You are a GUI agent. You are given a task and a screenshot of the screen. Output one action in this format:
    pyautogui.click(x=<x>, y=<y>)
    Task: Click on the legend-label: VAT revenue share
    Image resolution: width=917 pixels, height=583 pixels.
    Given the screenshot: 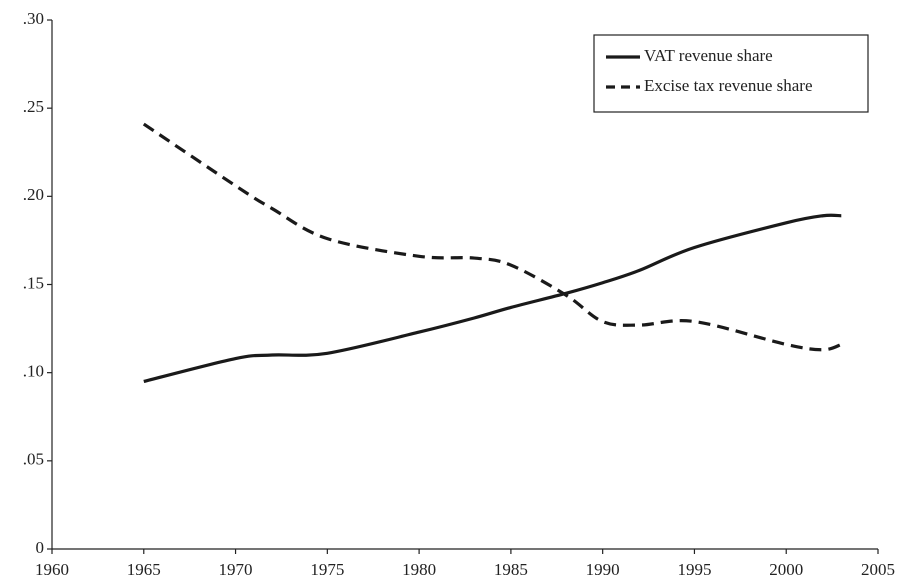 What is the action you would take?
    pyautogui.click(x=708, y=55)
    